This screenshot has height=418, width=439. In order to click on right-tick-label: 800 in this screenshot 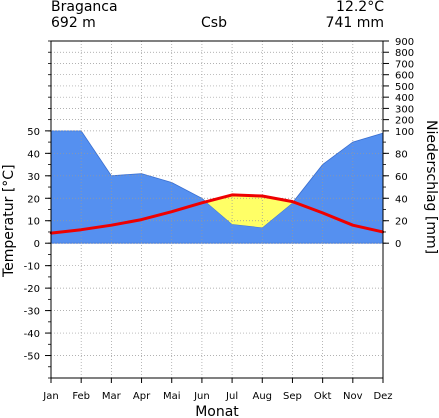, I will do `click(404, 53)`.